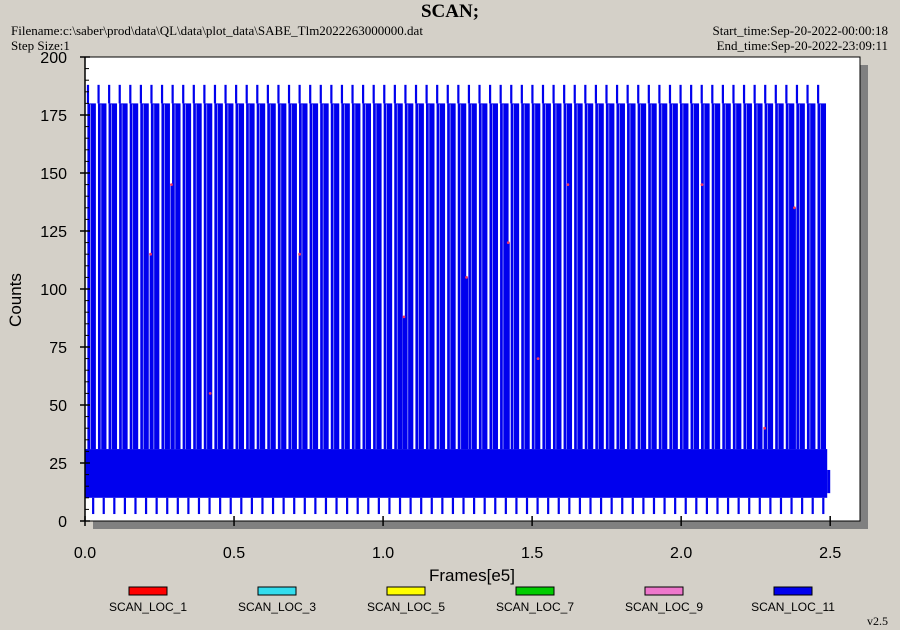  What do you see at coordinates (800, 30) in the screenshot?
I see `start-time-label: Start_time:Sep-20-2022-00:00:18` at bounding box center [800, 30].